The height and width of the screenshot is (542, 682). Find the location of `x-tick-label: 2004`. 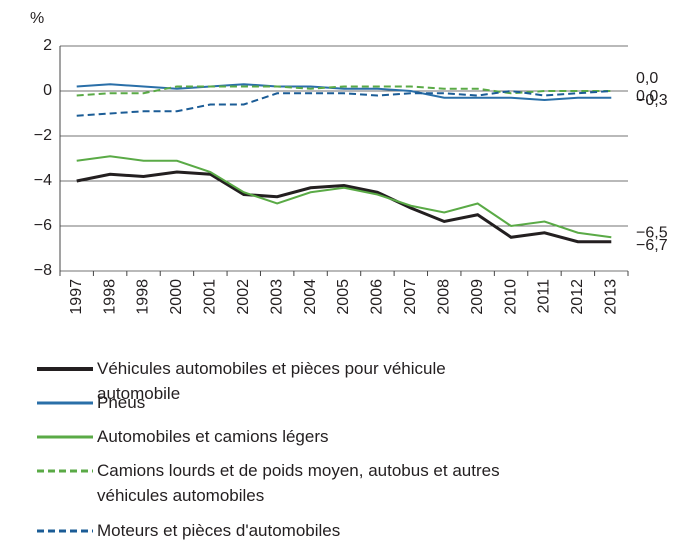

x-tick-label: 2004 is located at coordinates (310, 297).